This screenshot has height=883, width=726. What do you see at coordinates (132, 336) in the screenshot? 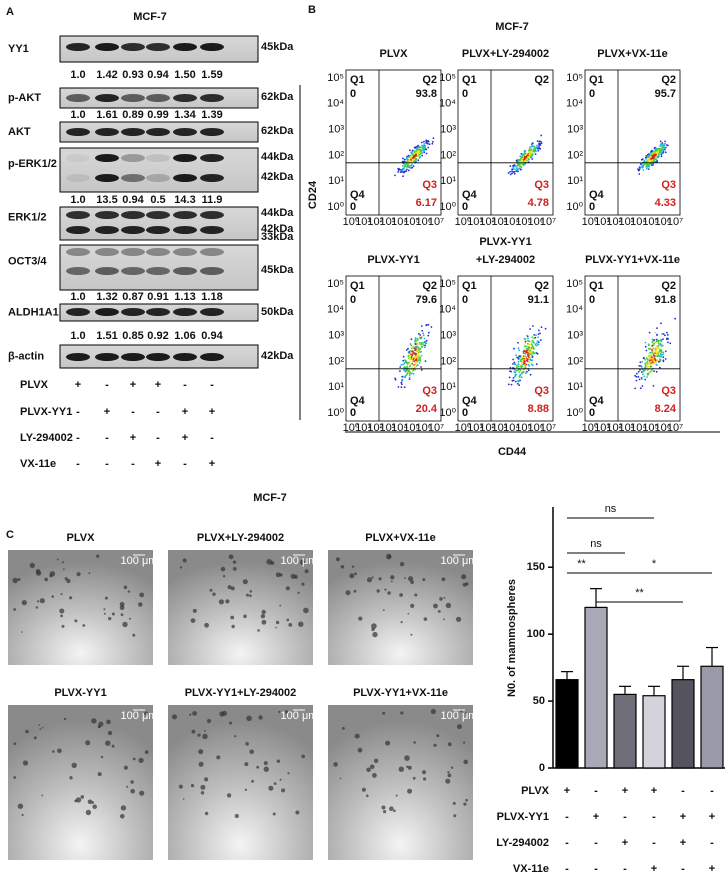
I see `band-ratio: 0.85` at bounding box center [132, 336].